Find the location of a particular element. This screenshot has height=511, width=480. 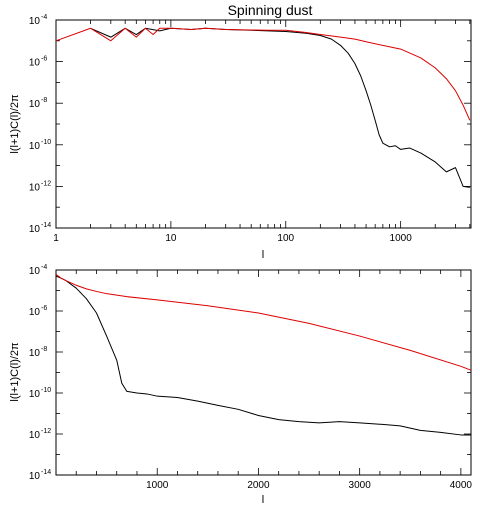

plot-top-xlabel: l is located at coordinates (263, 255).